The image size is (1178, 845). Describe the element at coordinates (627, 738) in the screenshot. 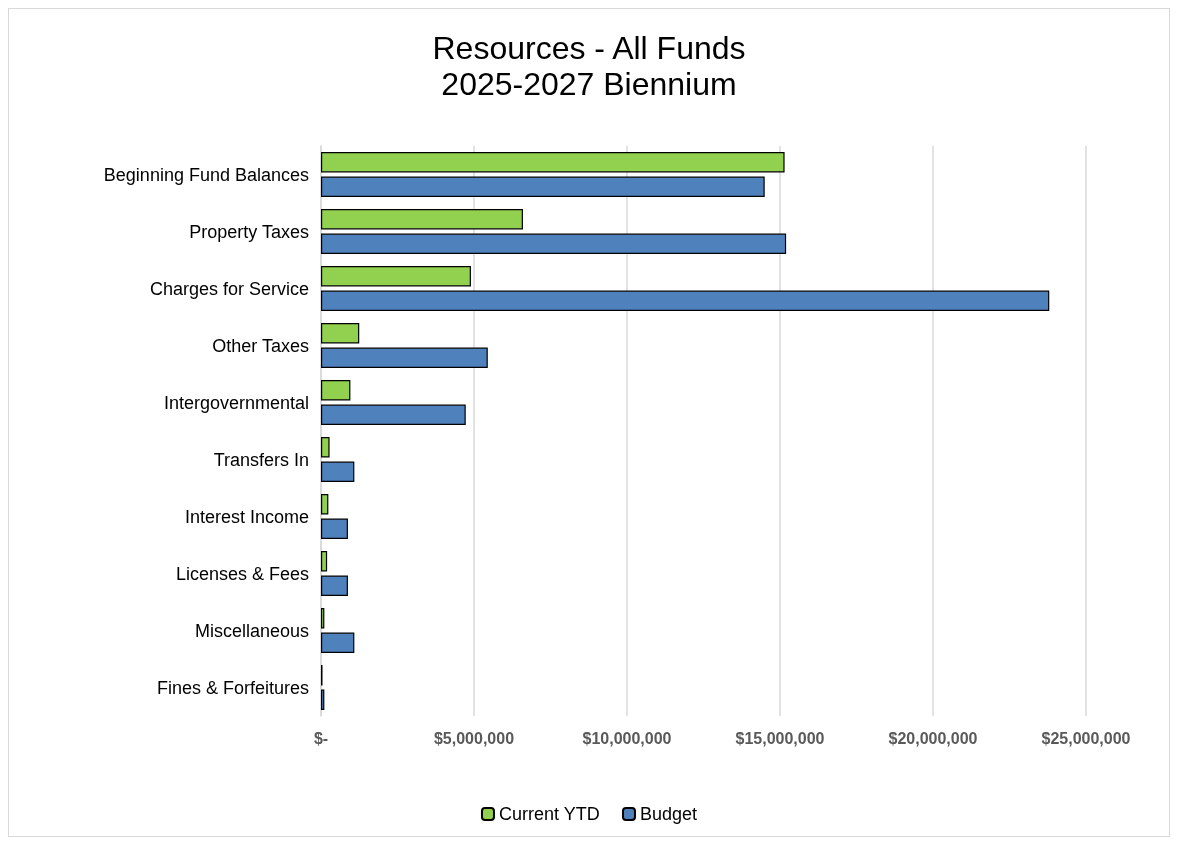

I see `x-tick-label: $10,000,000` at that location.